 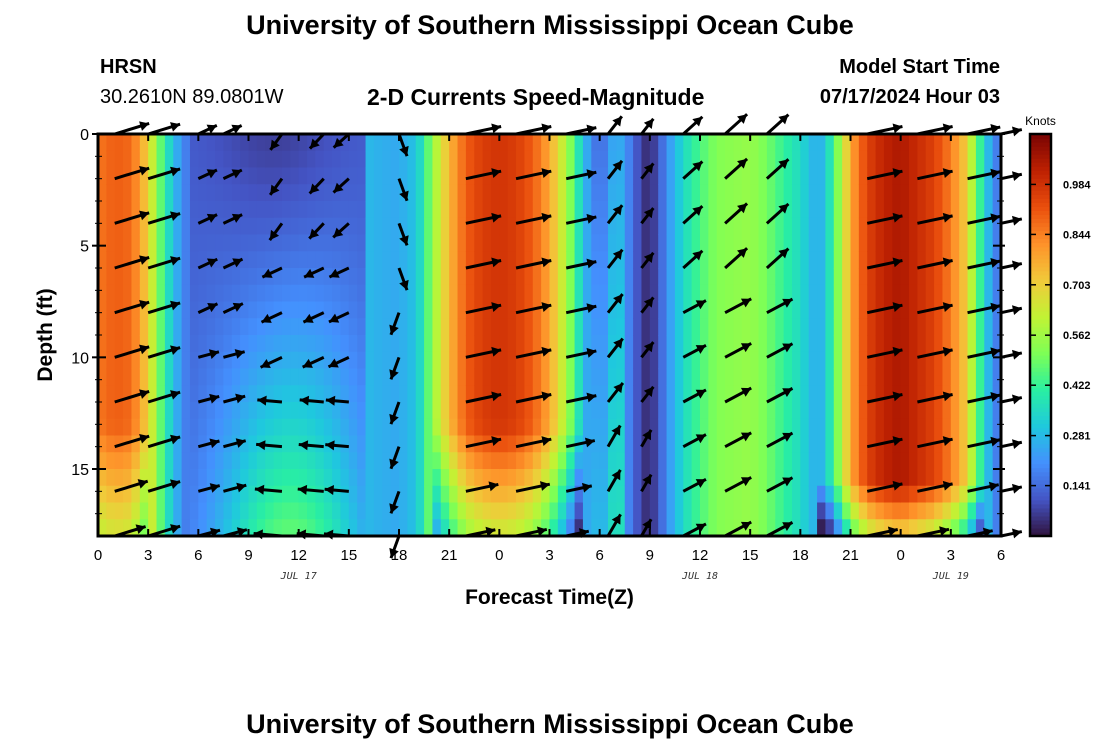 I want to click on model-start-label: Model Start Time, so click(x=919, y=67).